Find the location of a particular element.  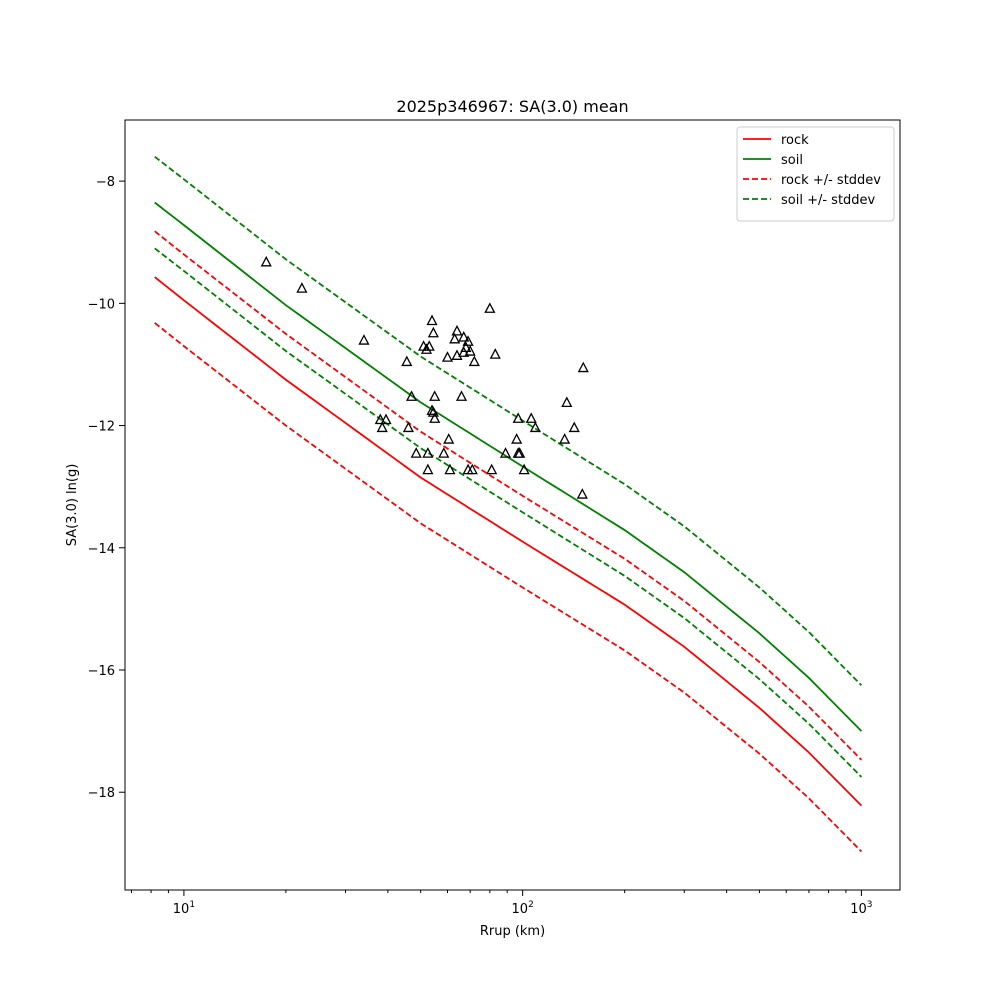

legend-label: rock is located at coordinates (795, 140).